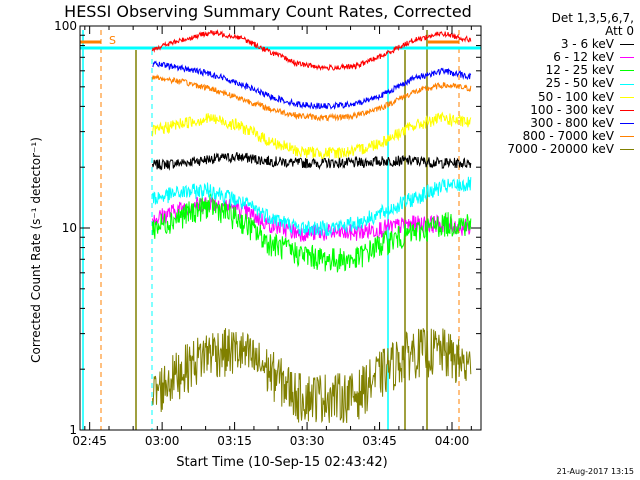 Image resolution: width=640 pixels, height=480 pixels. What do you see at coordinates (234, 441) in the screenshot?
I see `x-tick-label: 03:15` at bounding box center [234, 441].